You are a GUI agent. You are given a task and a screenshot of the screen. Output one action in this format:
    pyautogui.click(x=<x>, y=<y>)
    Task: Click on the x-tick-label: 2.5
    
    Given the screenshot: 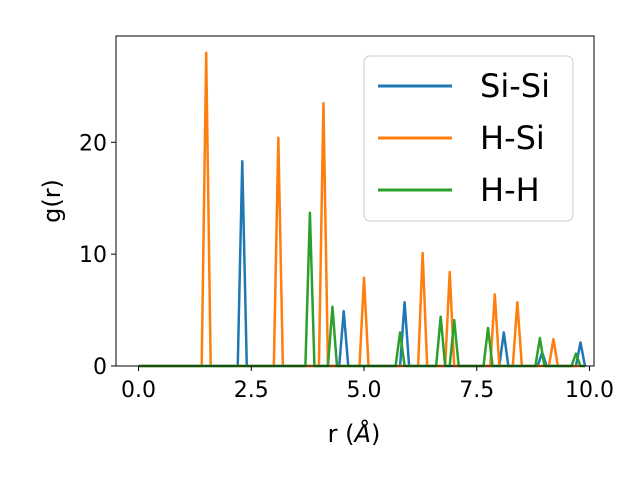 What is the action you would take?
    pyautogui.click(x=251, y=390)
    